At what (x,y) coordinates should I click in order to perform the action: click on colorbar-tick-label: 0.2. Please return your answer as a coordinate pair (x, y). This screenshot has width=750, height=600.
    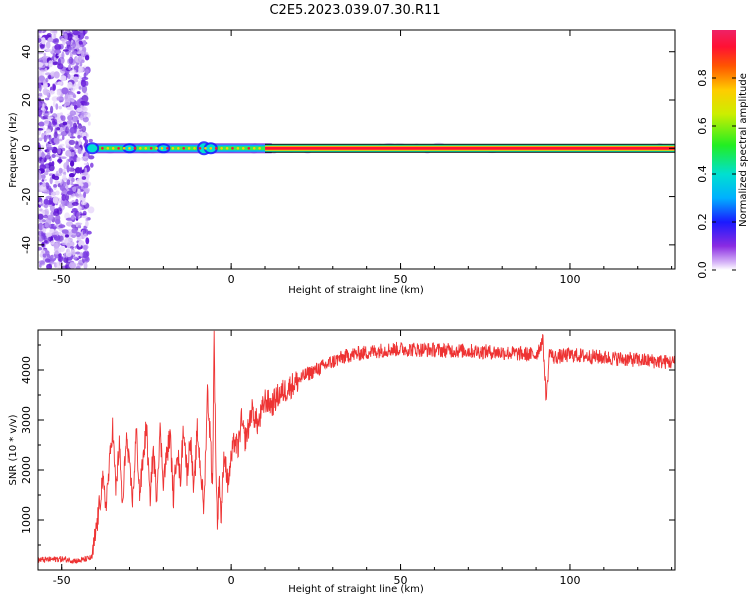
    Looking at the image, I should click on (702, 222).